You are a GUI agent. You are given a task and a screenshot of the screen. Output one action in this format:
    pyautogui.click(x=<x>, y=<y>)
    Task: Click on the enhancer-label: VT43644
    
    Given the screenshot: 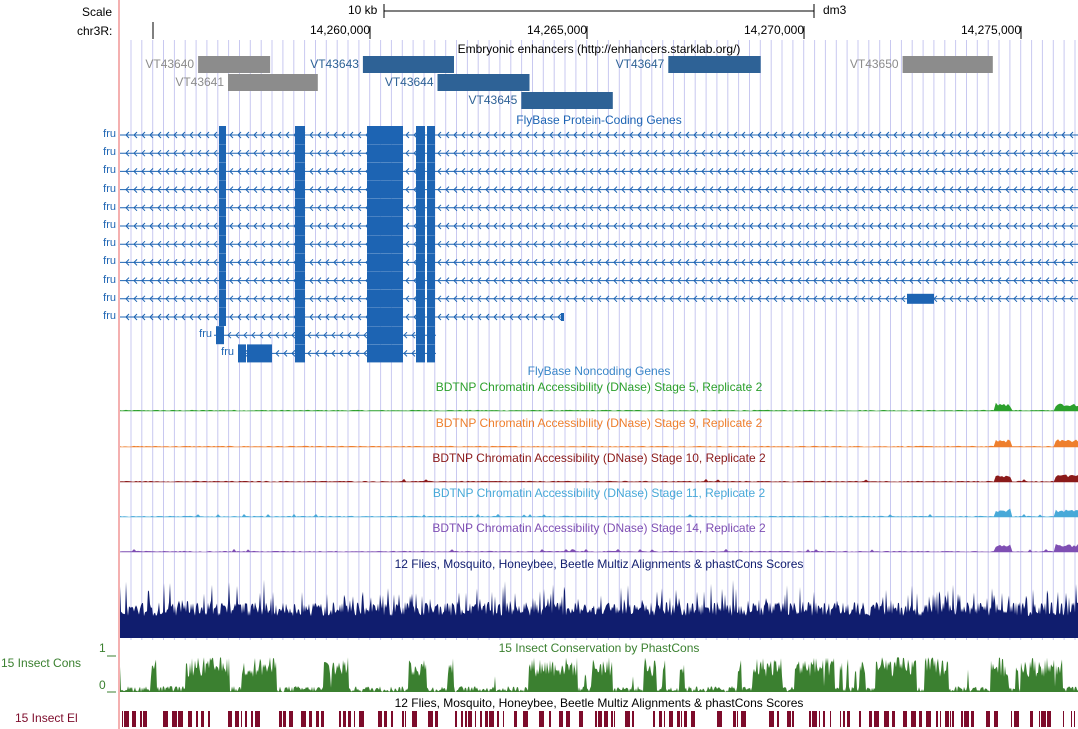 What is the action you would take?
    pyautogui.click(x=409, y=82)
    